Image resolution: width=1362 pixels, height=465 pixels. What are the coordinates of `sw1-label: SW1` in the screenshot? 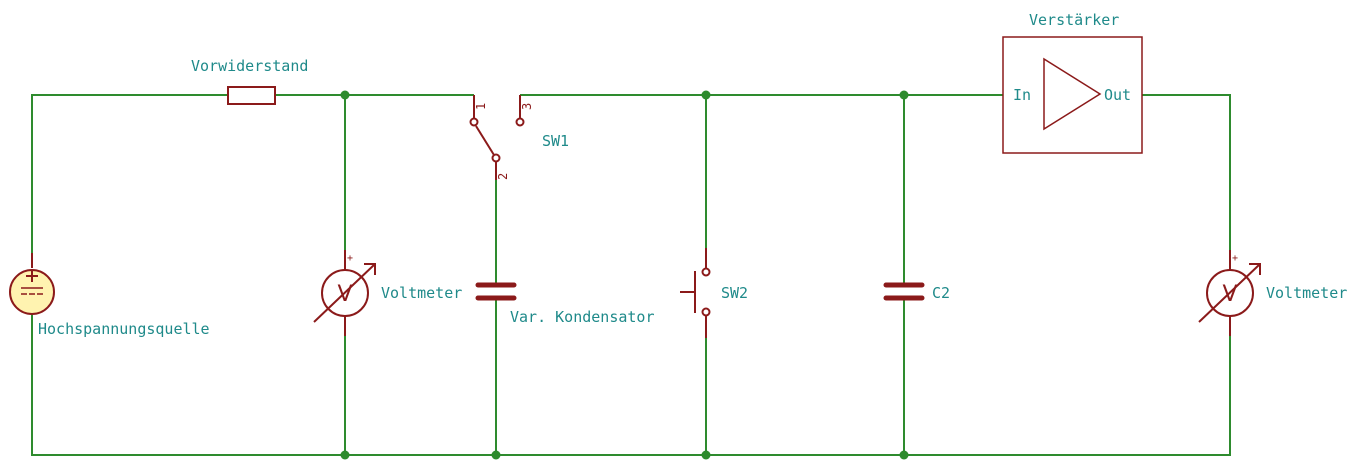 It's located at (555, 141).